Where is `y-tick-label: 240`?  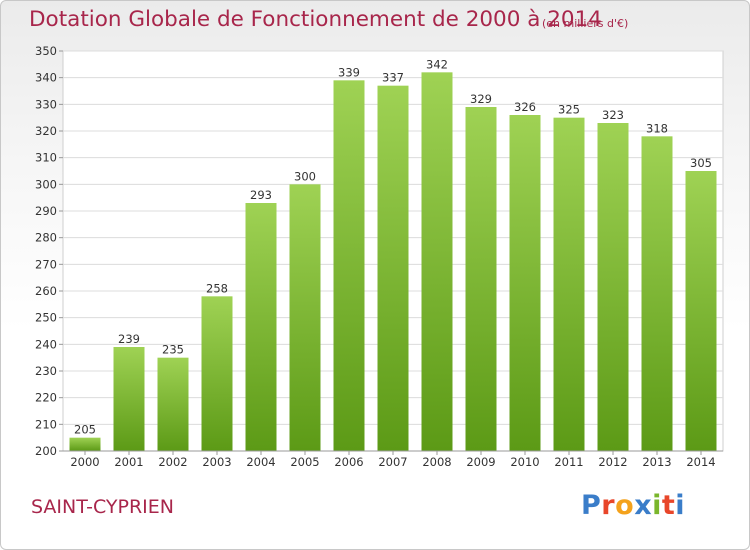
y-tick-label: 240 is located at coordinates (46, 344).